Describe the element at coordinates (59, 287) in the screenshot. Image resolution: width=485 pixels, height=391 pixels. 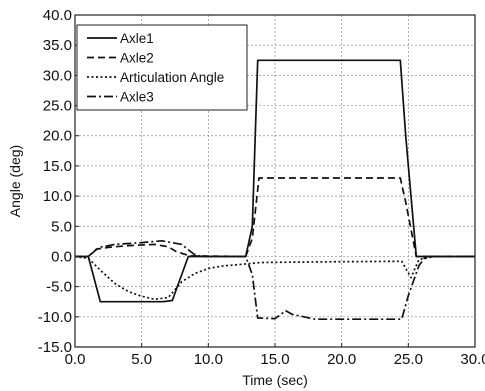
I see `y-tick-label: -5.0` at that location.